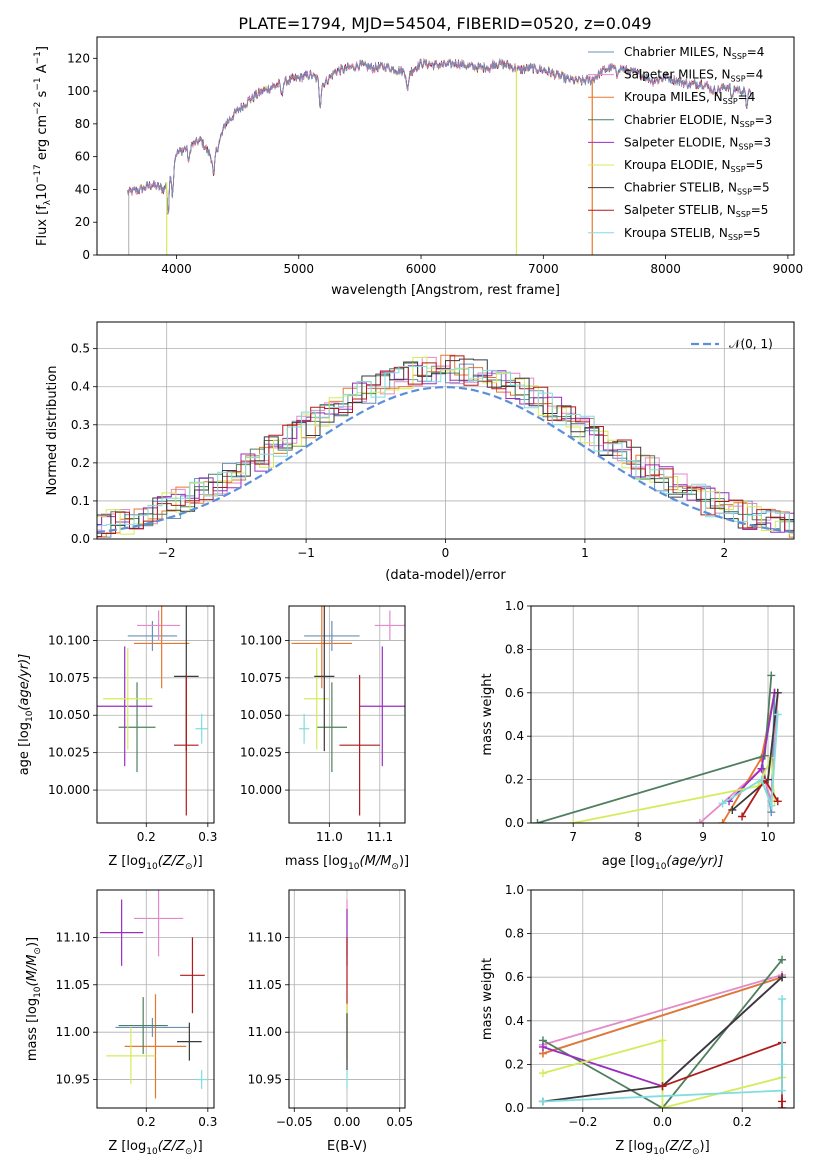 The height and width of the screenshot is (1170, 819). What do you see at coordinates (662, 1015) in the screenshot?
I see `weight-line` at bounding box center [662, 1015].